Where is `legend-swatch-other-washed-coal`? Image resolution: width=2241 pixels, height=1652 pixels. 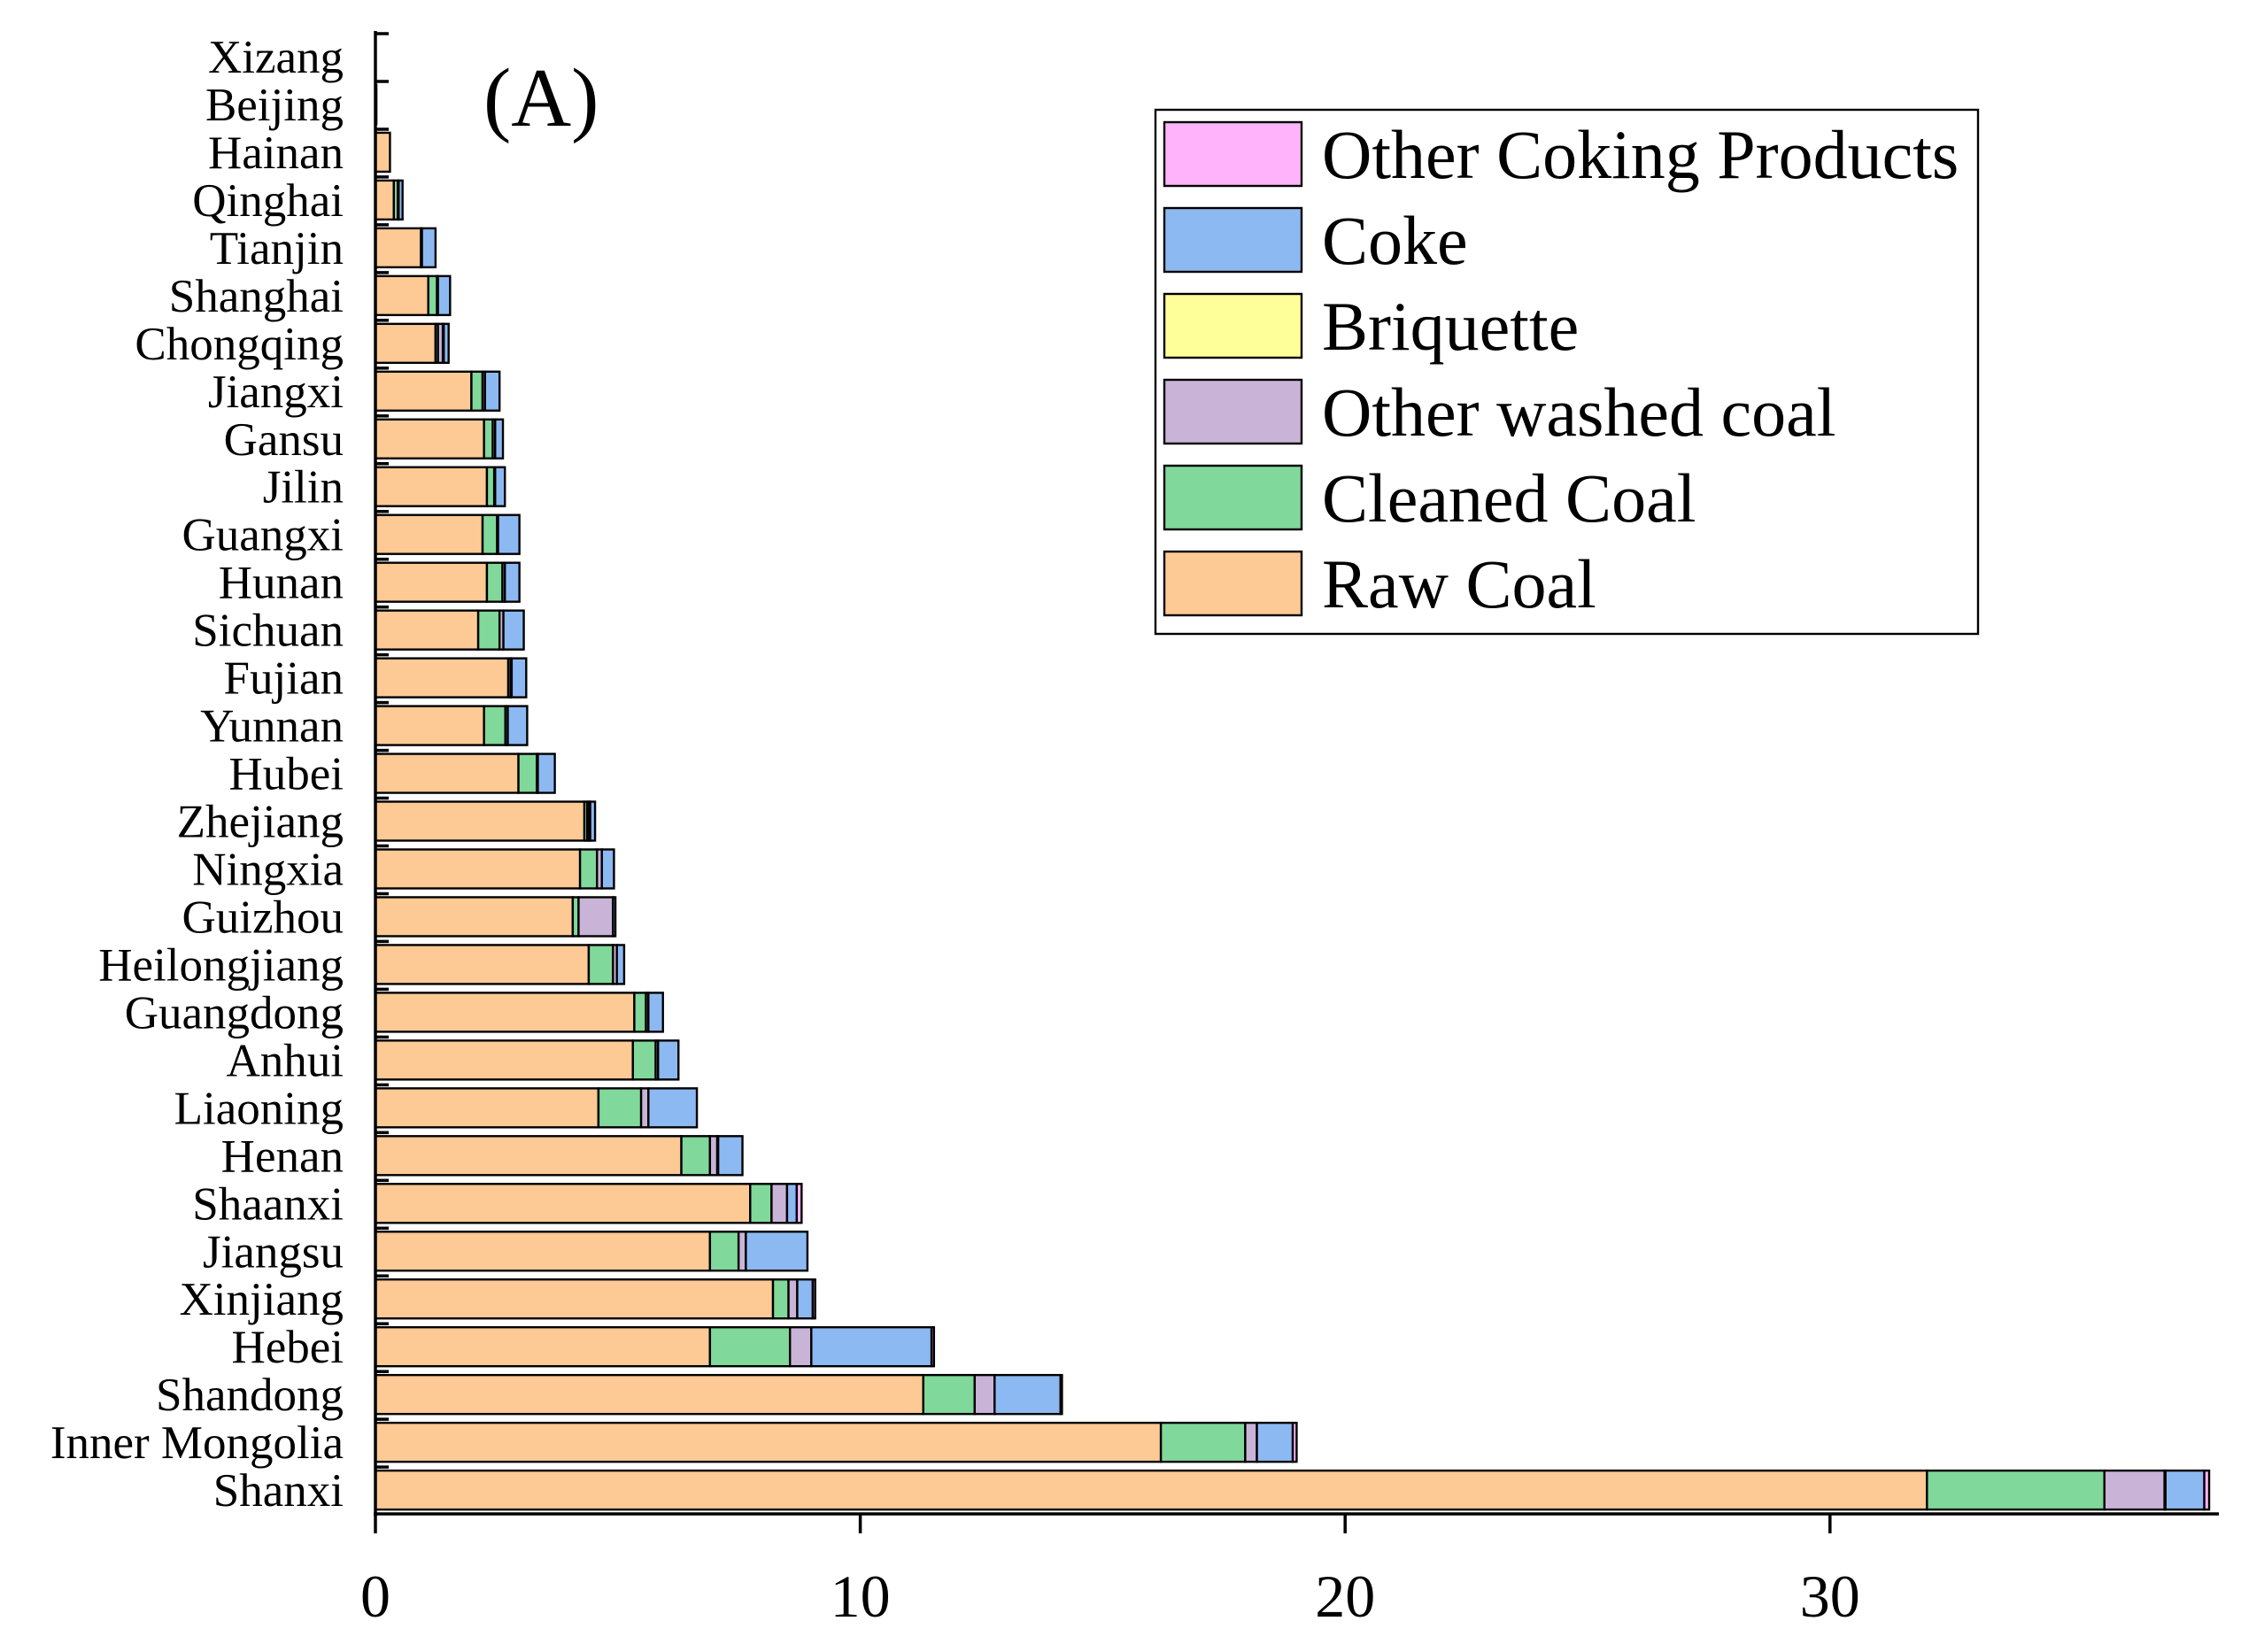 legend-swatch-other-washed-coal is located at coordinates (1233, 411).